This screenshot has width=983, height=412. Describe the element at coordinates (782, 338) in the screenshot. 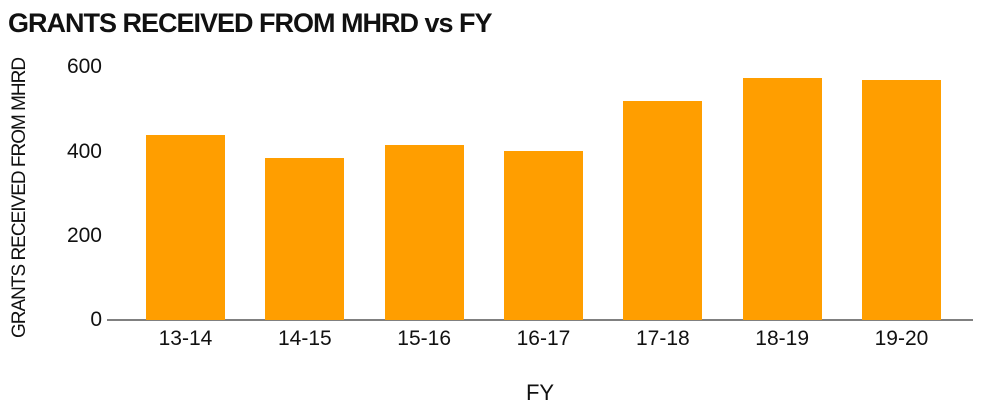

I see `x-tick-label-18-19: 18-19` at that location.